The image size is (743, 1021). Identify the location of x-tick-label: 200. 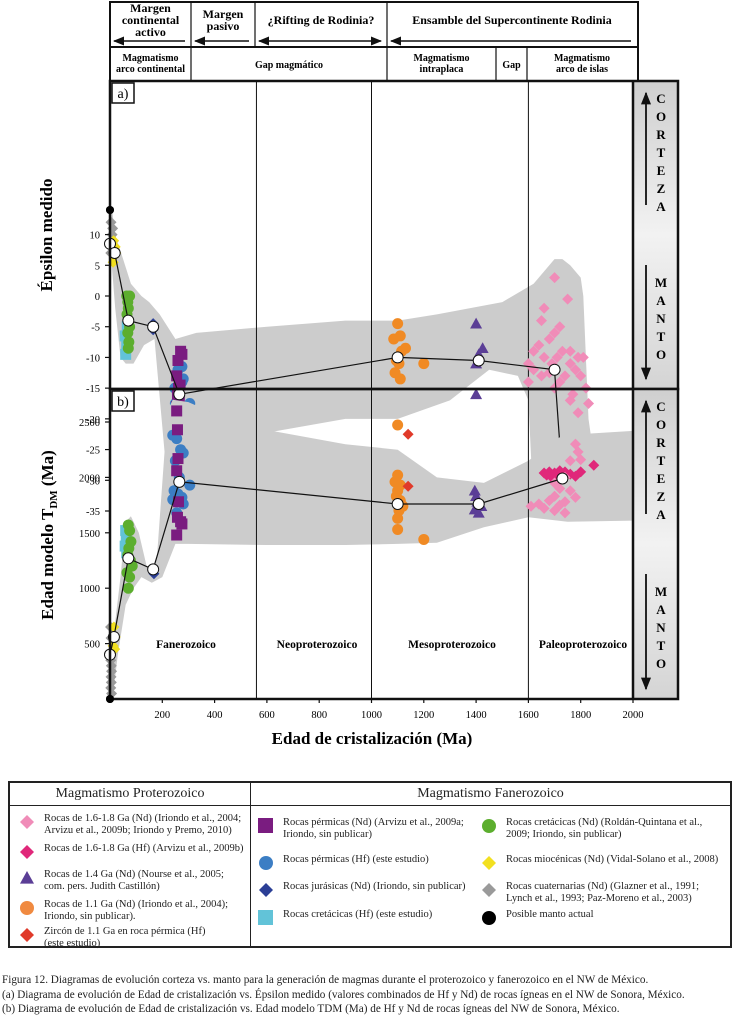
(162, 715).